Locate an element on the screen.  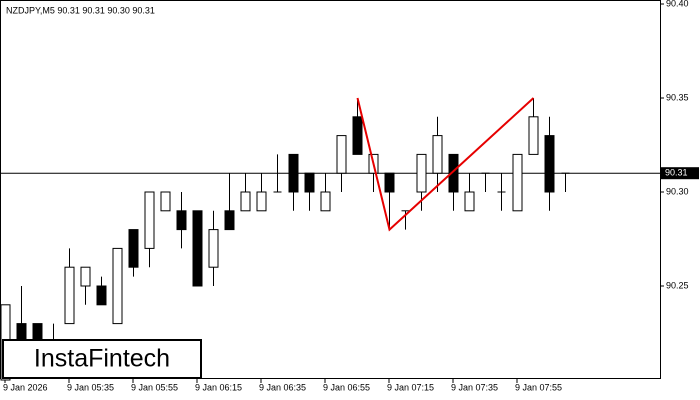
y-tick-label: 90.30 is located at coordinates (677, 191).